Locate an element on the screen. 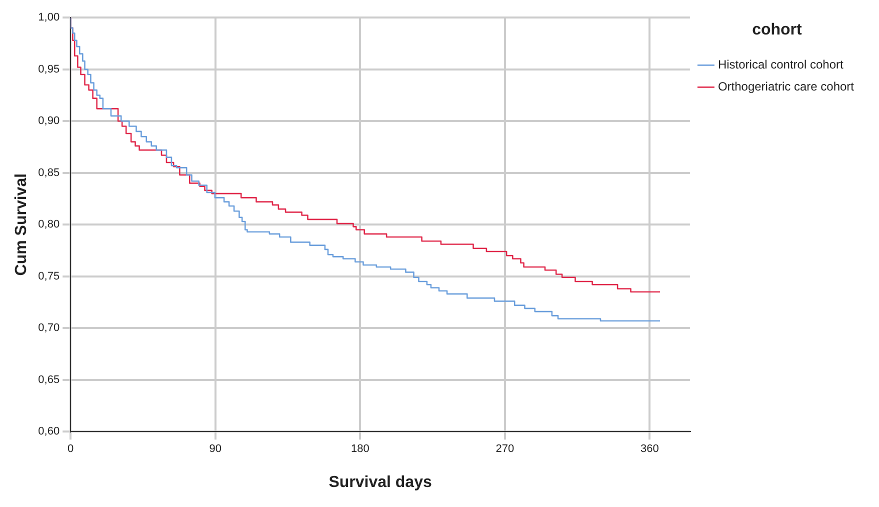 The height and width of the screenshot is (507, 879). y-tick-label: 0,80 is located at coordinates (49, 224).